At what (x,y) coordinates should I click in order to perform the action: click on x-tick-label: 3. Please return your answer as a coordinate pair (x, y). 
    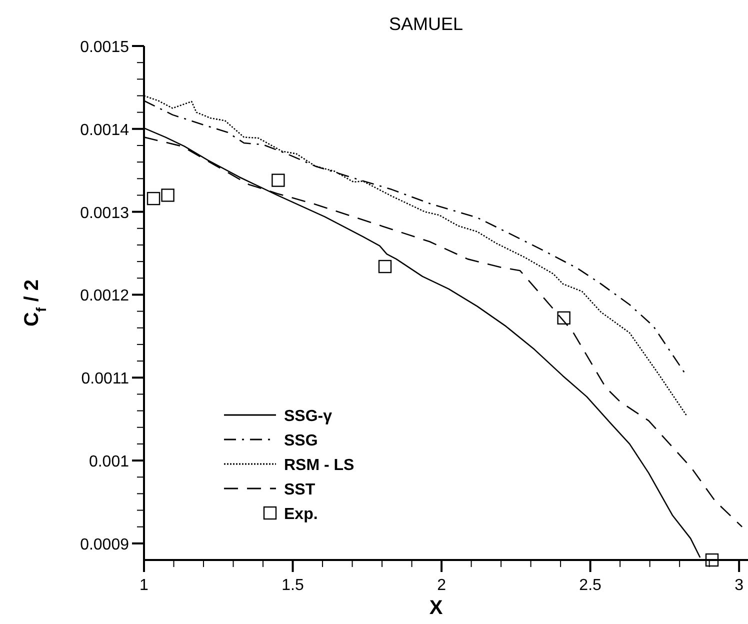
    Looking at the image, I should click on (739, 585).